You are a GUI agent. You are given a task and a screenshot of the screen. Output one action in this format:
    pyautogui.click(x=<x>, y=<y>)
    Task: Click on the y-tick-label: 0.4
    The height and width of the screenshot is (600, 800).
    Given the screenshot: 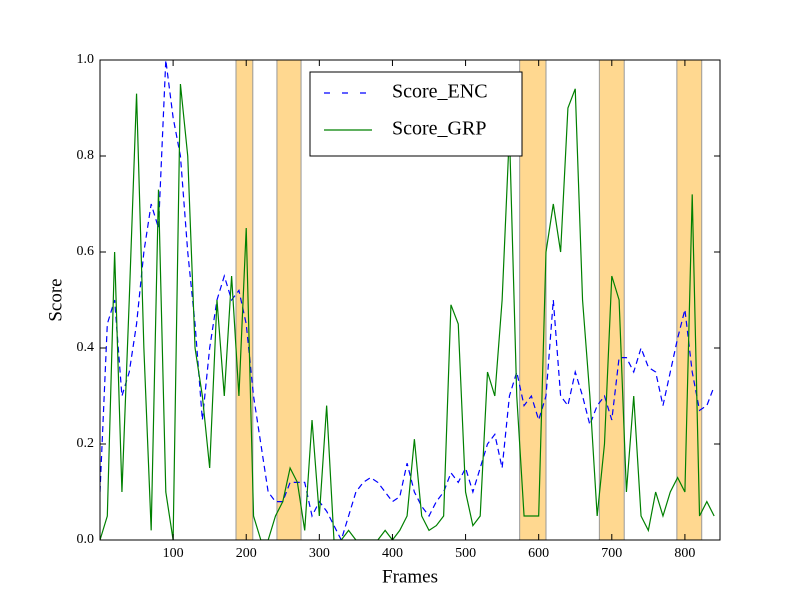 What is the action you would take?
    pyautogui.click(x=86, y=347)
    